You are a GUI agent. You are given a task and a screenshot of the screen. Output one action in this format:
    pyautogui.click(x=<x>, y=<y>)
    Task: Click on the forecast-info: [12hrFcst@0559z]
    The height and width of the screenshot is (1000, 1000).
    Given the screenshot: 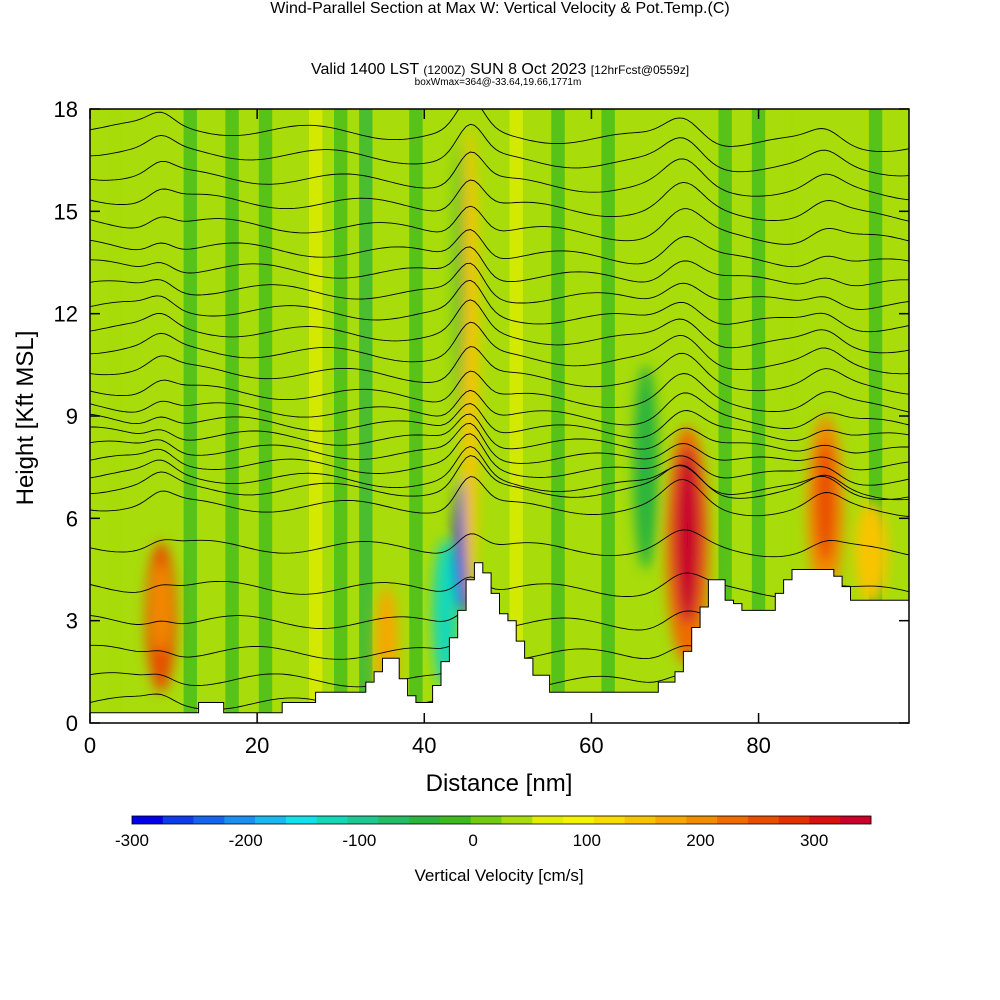 What is the action you would take?
    pyautogui.click(x=640, y=70)
    